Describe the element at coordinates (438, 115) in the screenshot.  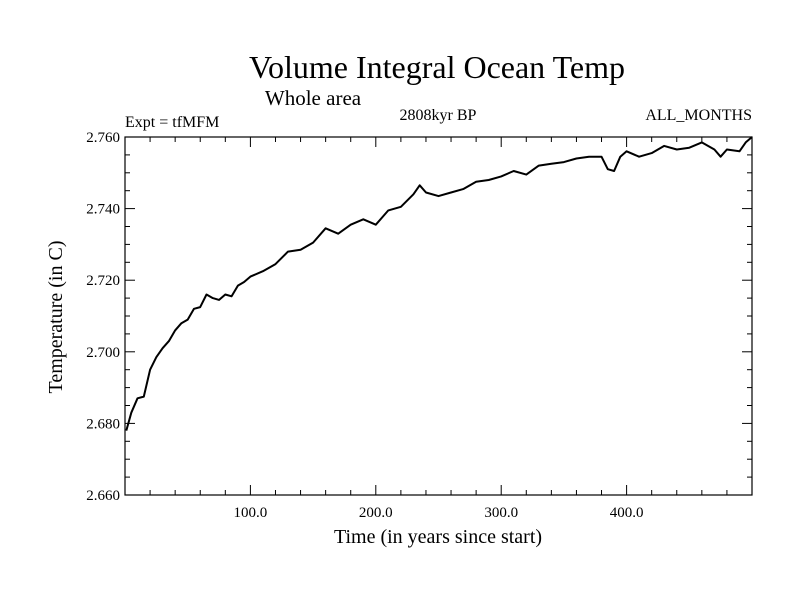
I see `time-period-label: 2808kyr BP` at that location.